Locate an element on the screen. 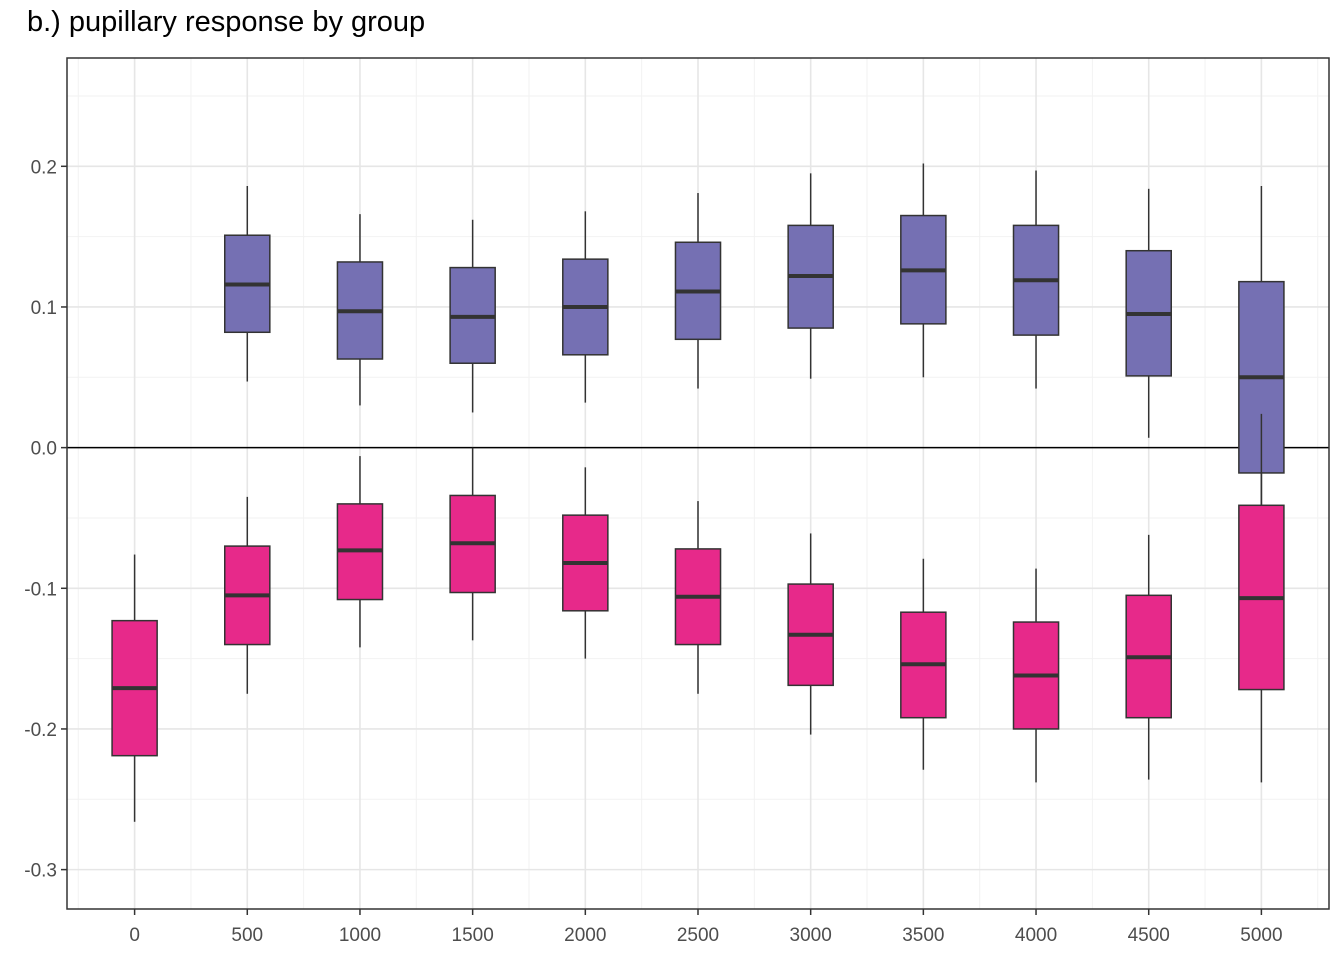 This screenshot has height=960, width=1344. y-tick-label: 0.0 is located at coordinates (44, 449).